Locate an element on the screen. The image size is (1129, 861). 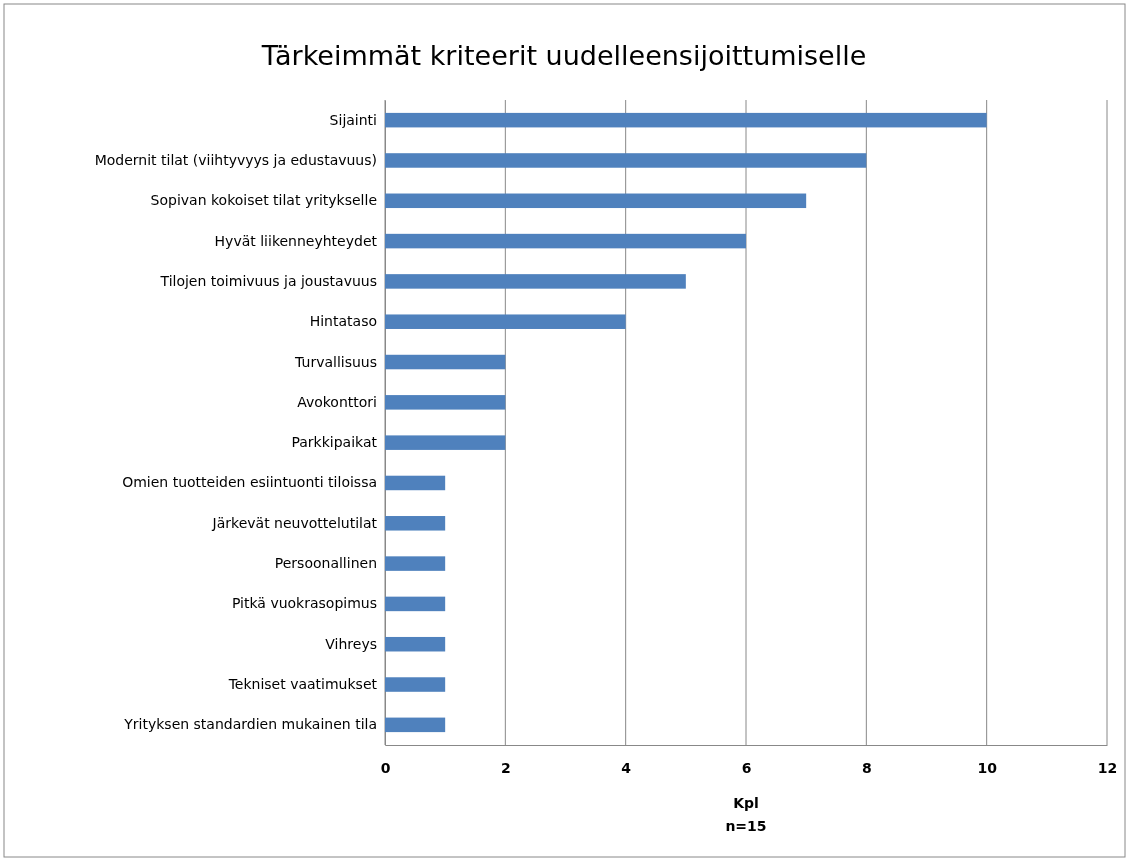
y-tick-label: Modernit tilat (viihtyvyys ja edustavuus) is located at coordinates (235, 159).